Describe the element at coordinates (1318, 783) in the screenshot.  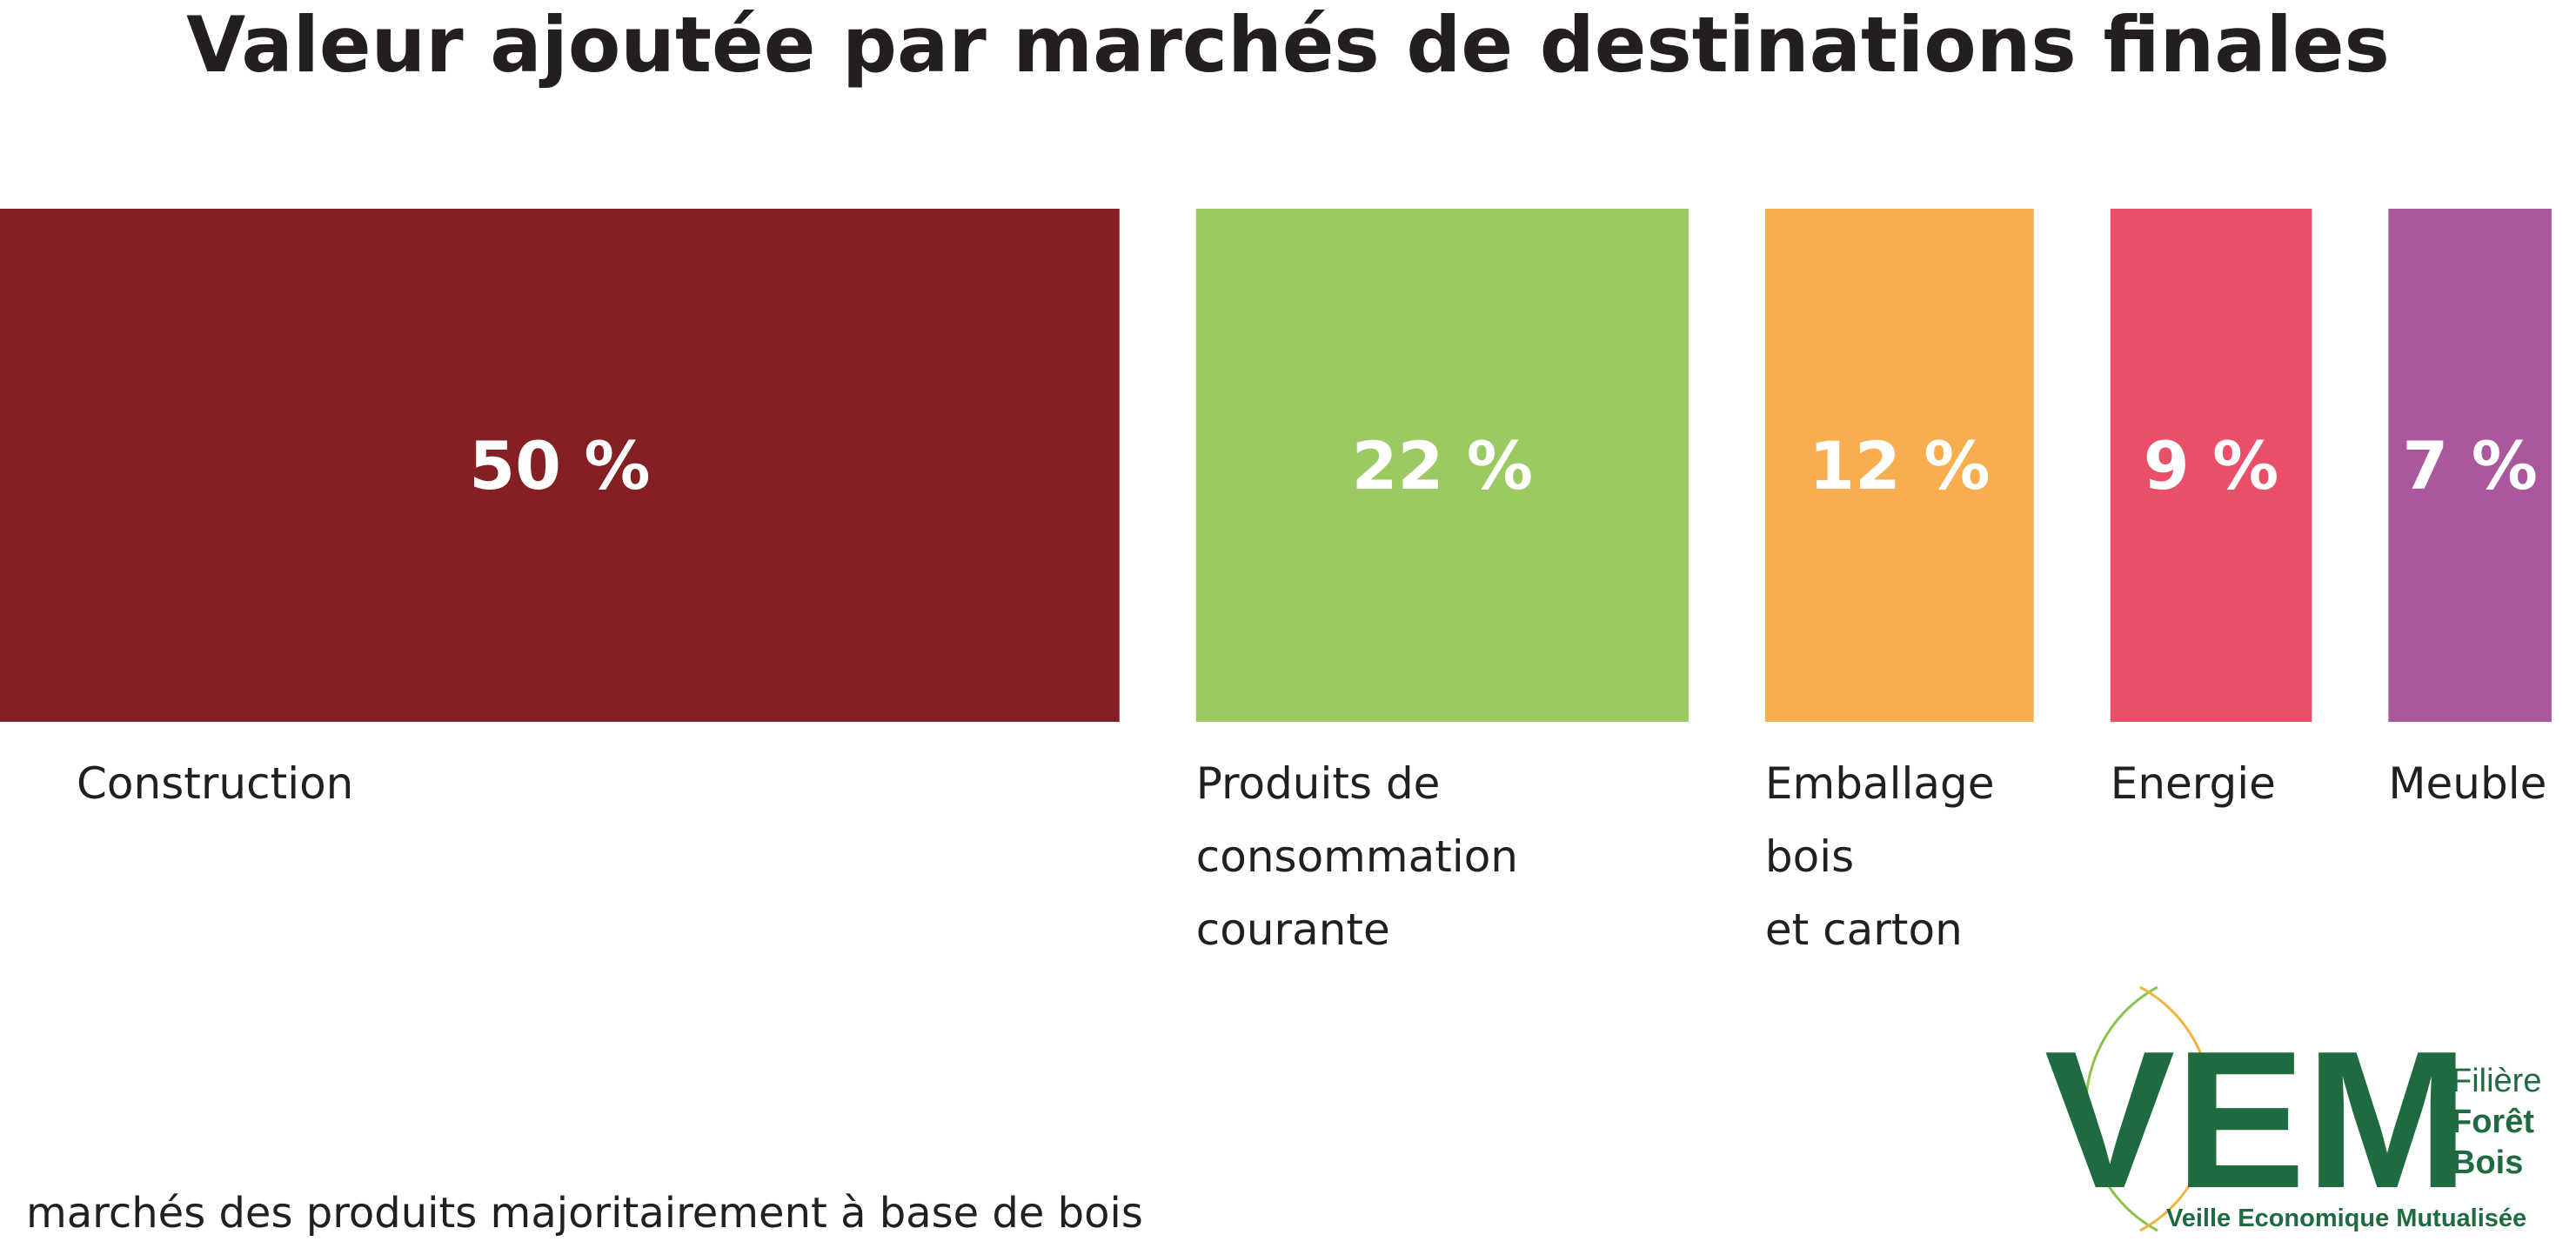
I see `category-label-1-line-0: Produits de` at that location.